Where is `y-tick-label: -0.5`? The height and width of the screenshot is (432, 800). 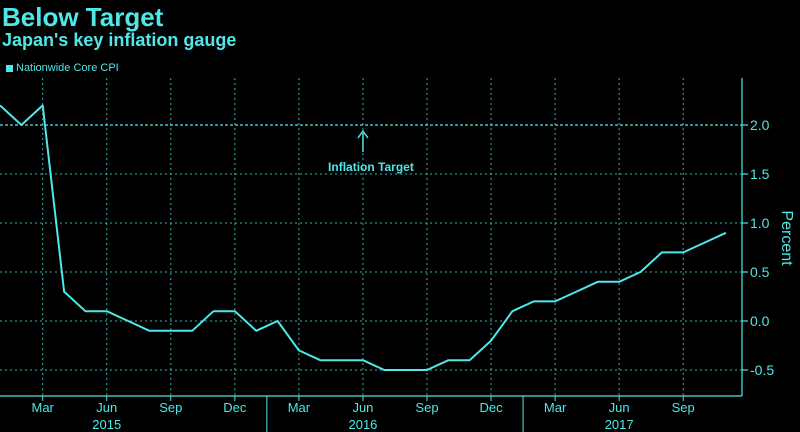 y-tick-label: -0.5 is located at coordinates (762, 370).